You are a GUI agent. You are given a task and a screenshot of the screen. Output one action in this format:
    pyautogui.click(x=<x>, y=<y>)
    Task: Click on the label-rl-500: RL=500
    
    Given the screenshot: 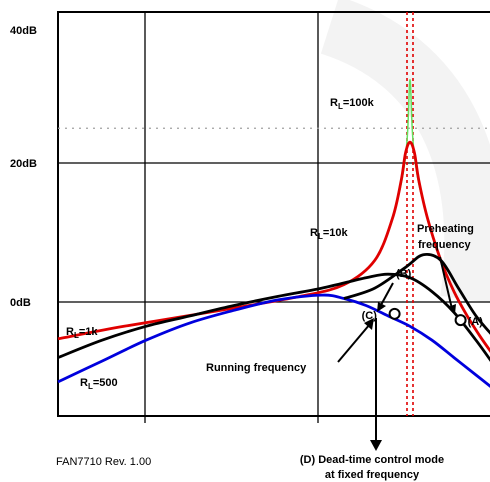 What is the action you would take?
    pyautogui.click(x=99, y=384)
    